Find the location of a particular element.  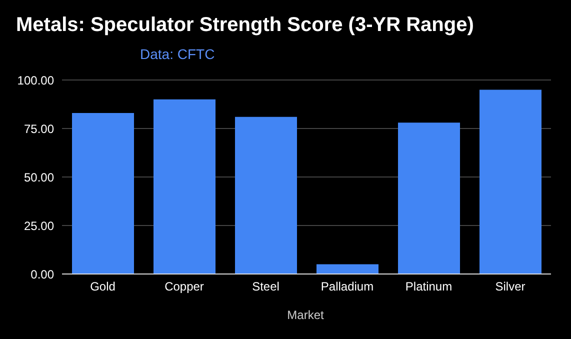

chart-title: Metals: Speculator Strength Score (3-YR Range) is located at coordinates (245, 25).